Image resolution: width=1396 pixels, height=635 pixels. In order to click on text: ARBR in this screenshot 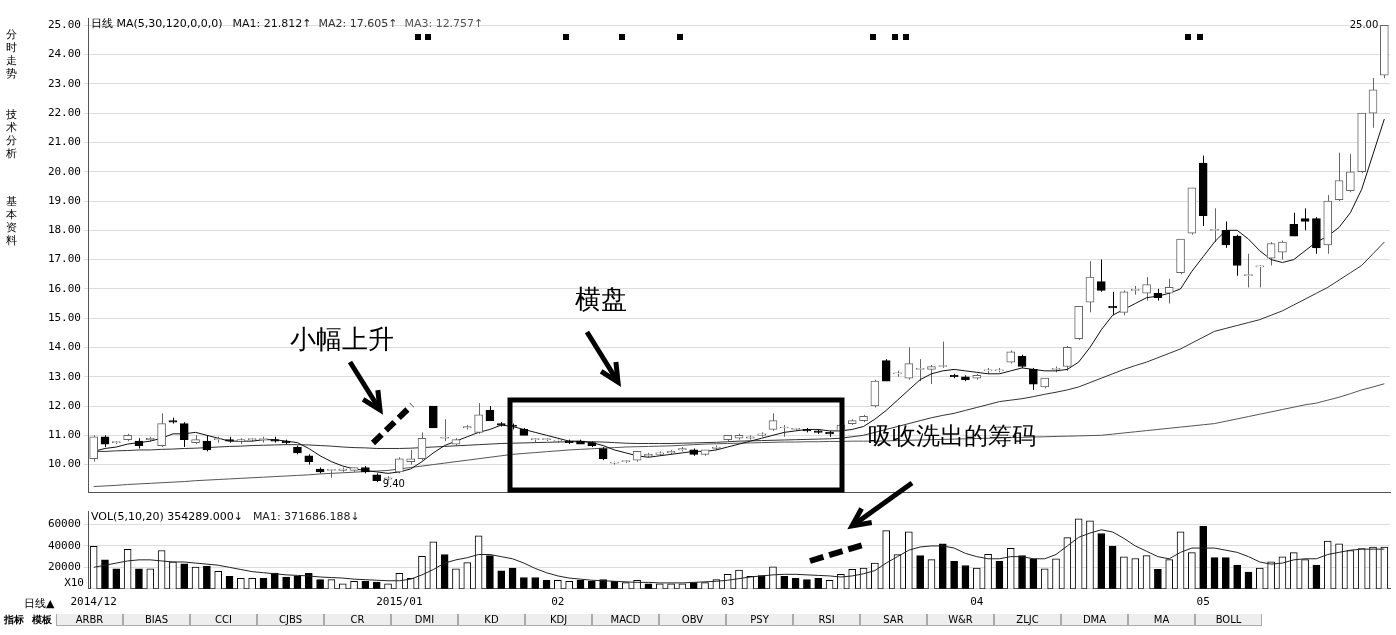, I will do `click(89, 620)`.